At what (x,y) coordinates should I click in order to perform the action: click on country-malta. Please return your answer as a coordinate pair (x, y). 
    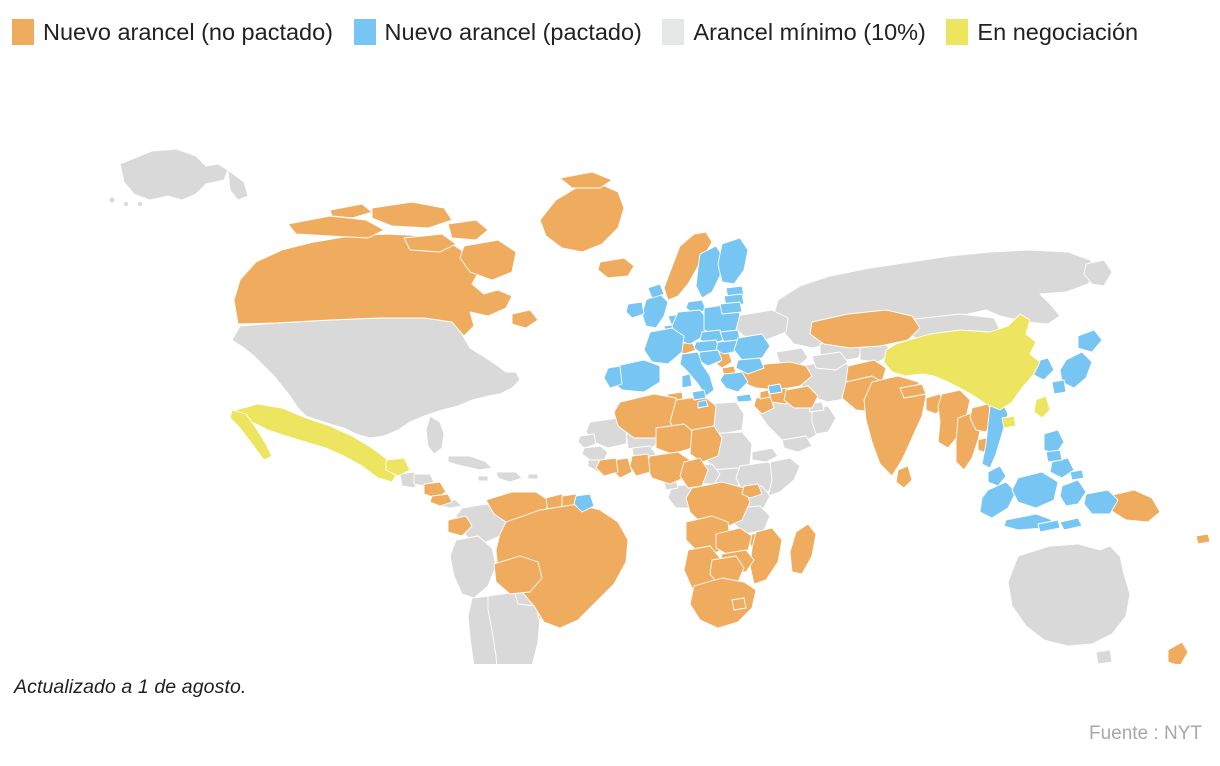
    Looking at the image, I should click on (703, 404).